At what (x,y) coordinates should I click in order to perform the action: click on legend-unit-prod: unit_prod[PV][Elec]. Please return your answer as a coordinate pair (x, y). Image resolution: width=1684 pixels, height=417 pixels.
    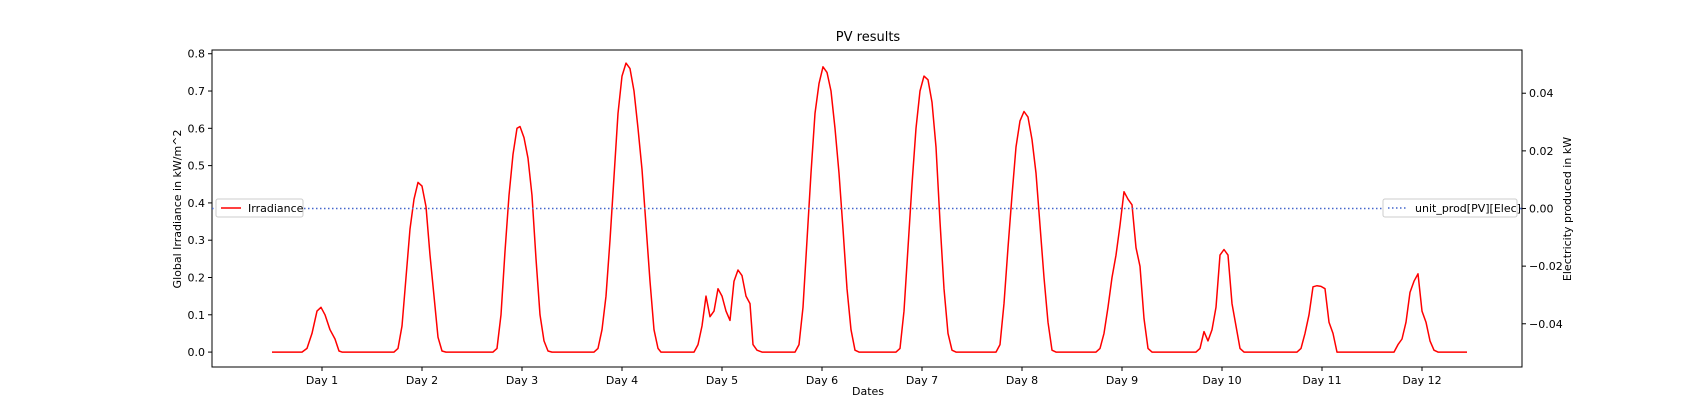
    Looking at the image, I should click on (1451, 208).